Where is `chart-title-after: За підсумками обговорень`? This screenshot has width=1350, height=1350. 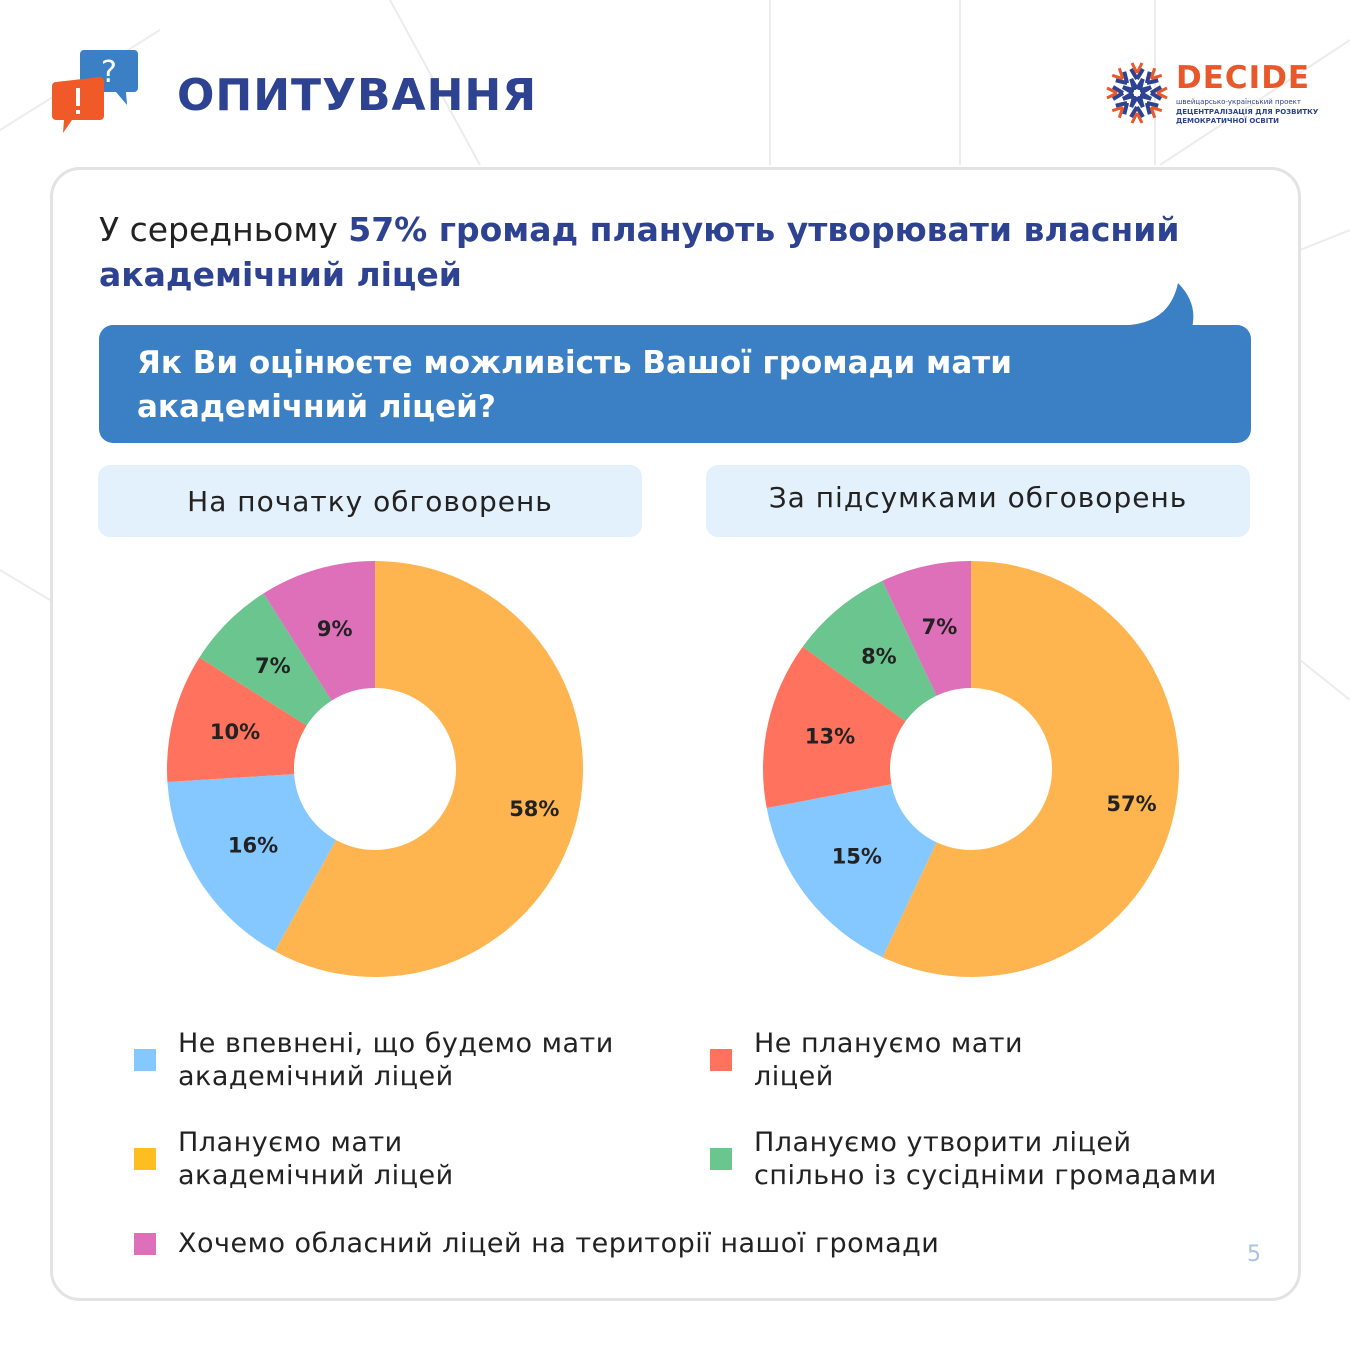
chart-title-after: За підсумками обговорень is located at coordinates (978, 501).